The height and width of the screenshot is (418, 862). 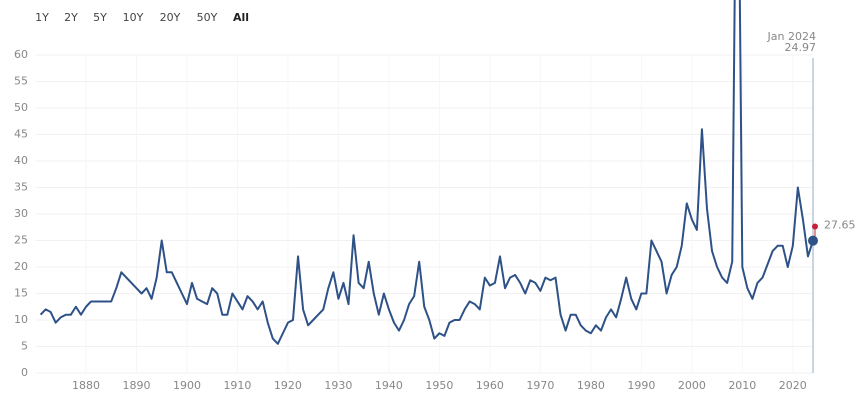 I want to click on y-tick-label: 60, so click(x=21, y=54).